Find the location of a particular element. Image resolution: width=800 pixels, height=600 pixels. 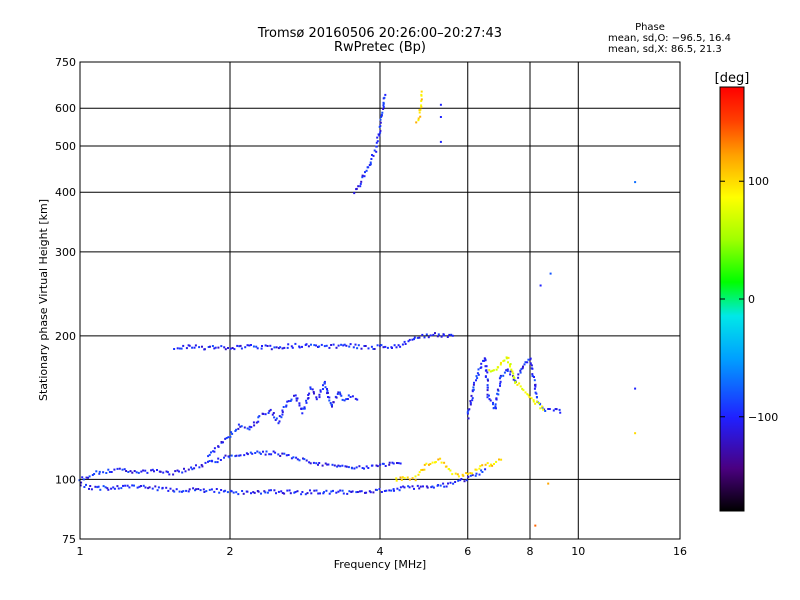

x-axis-ticks: 1 2 4 6 8 10 16 is located at coordinates (382, 551).